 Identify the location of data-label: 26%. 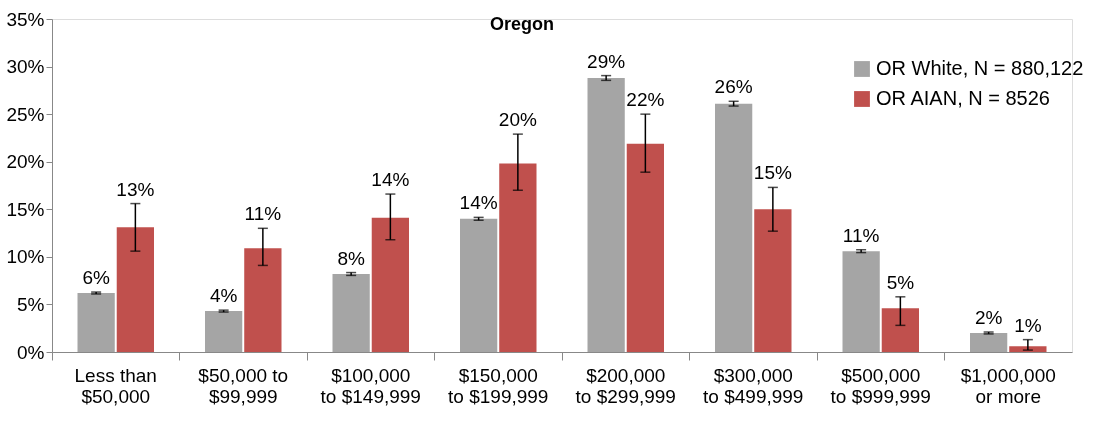
(733, 87).